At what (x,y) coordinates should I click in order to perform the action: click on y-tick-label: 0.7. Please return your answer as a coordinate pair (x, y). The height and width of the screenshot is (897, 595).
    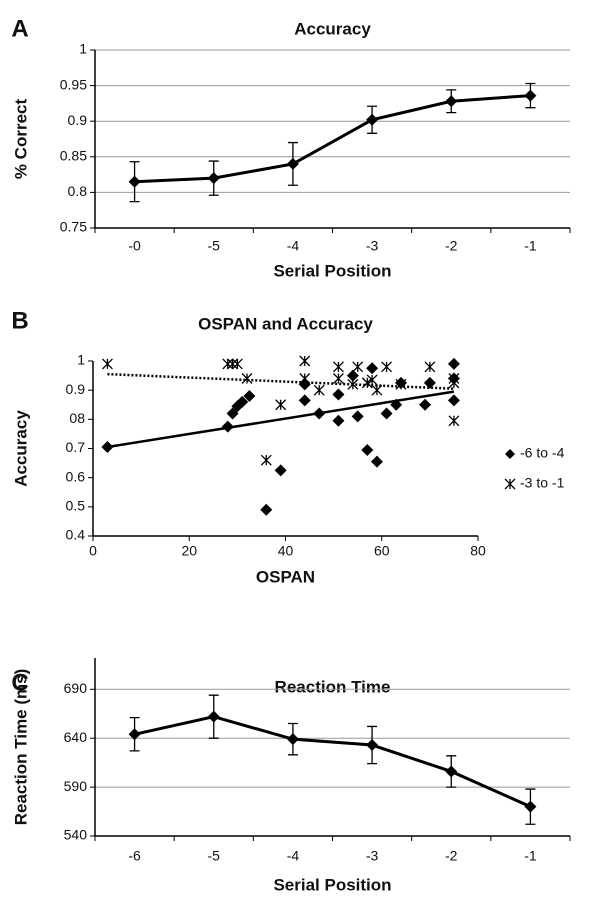
    Looking at the image, I should click on (76, 447).